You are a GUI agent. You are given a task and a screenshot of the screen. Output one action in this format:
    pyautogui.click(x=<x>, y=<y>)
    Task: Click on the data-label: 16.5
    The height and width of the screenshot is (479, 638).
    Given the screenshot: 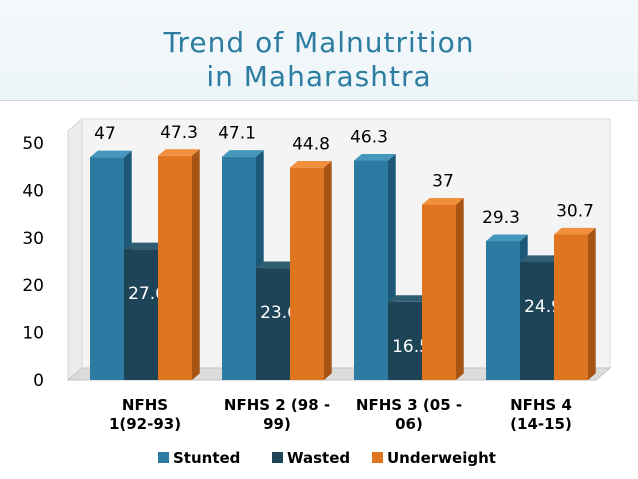 What is the action you would take?
    pyautogui.click(x=411, y=347)
    